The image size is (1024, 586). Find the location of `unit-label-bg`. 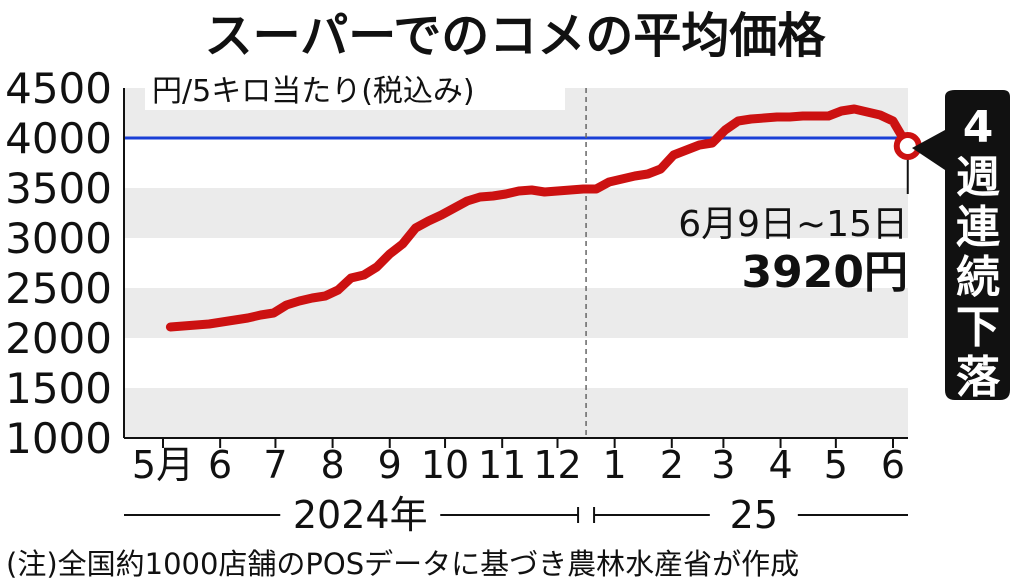

unit-label-bg is located at coordinates (355, 90).